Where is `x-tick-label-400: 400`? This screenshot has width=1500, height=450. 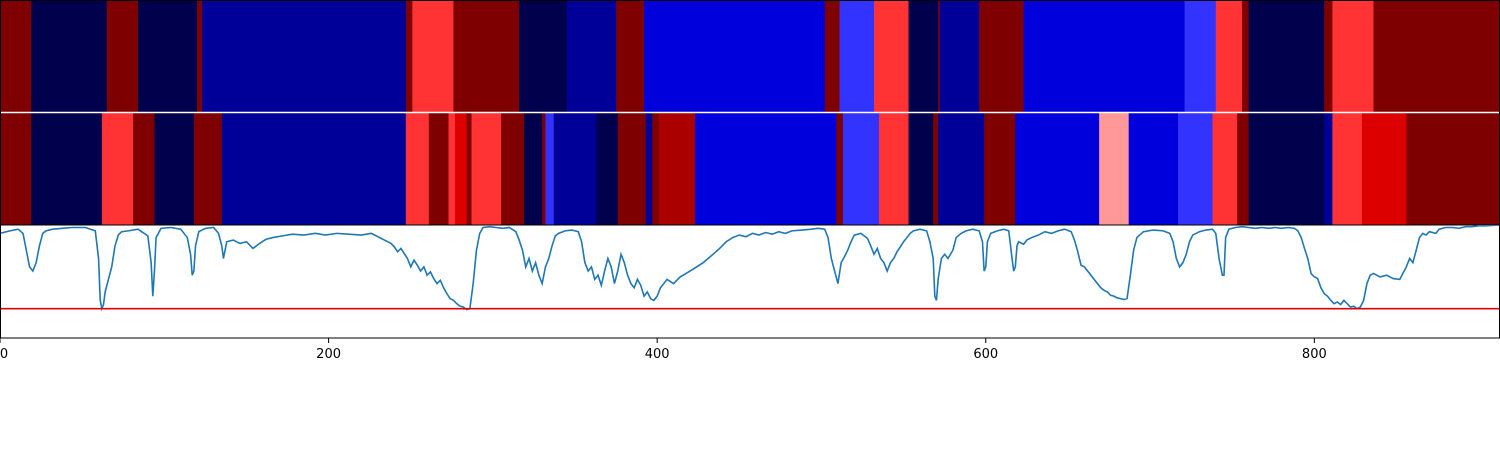
x-tick-label-400: 400 is located at coordinates (657, 354).